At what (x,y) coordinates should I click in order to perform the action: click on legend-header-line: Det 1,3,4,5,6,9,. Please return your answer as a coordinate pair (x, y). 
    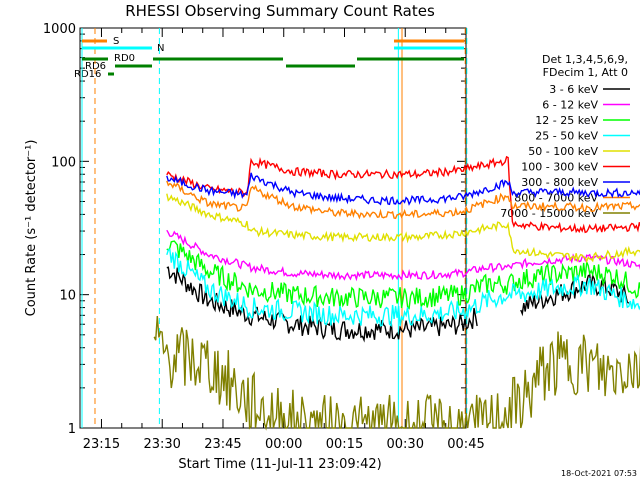
    Looking at the image, I should click on (585, 59).